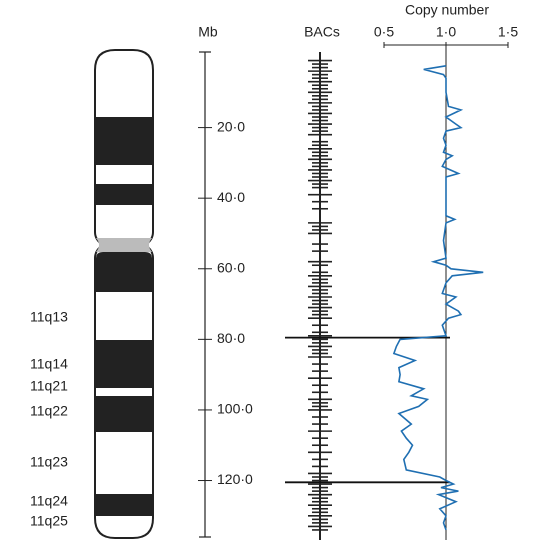 The height and width of the screenshot is (555, 550). I want to click on y-tick-label: 120·0, so click(235, 479).